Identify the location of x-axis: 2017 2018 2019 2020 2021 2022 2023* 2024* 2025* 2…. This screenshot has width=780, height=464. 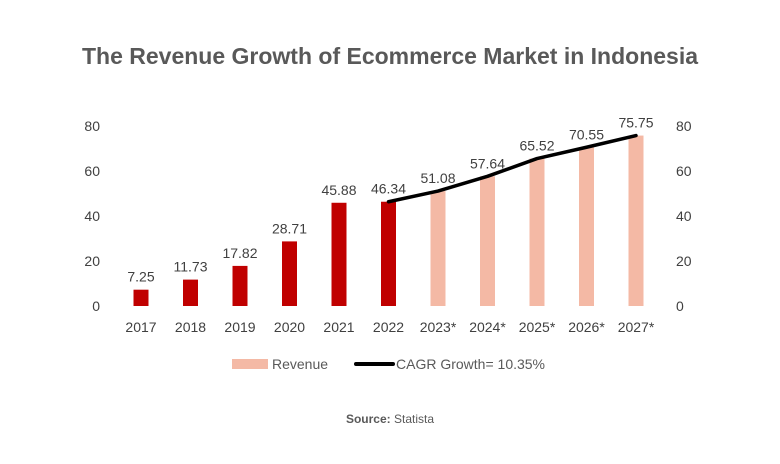
(389, 327).